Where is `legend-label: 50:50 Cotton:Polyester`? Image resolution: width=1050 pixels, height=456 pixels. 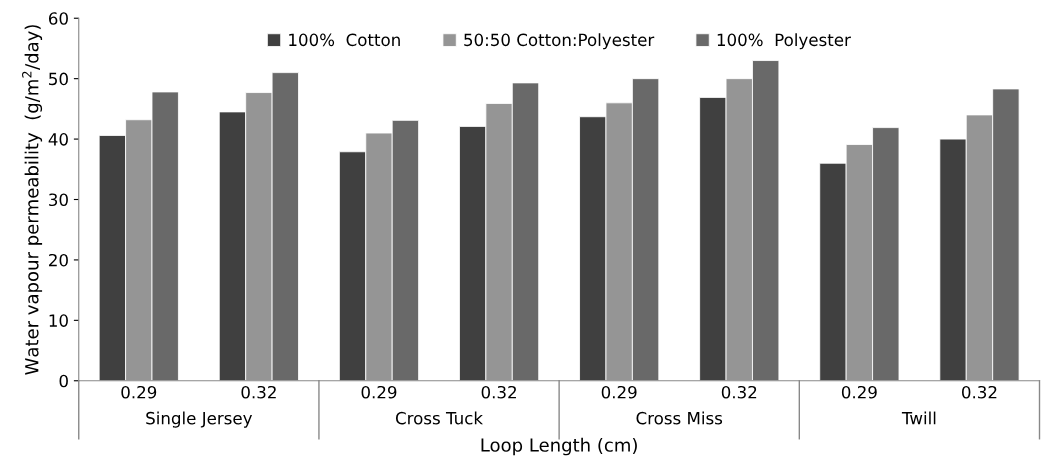
legend-label: 50:50 Cotton:Polyester is located at coordinates (559, 41).